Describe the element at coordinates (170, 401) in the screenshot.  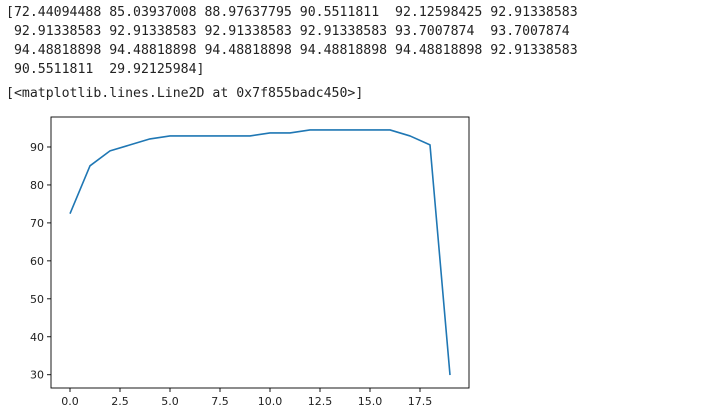
I see `x-tick-label: 5.0` at that location.